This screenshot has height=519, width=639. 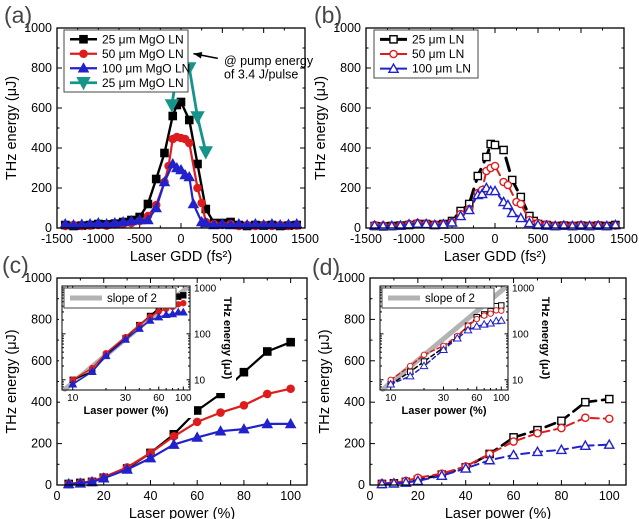 I want to click on ylabel-a: THz energy (μJ), so click(x=12, y=128).